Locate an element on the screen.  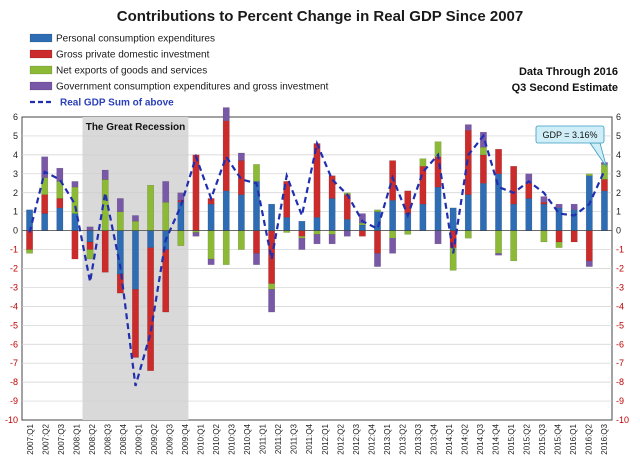
y-tick-left: 5 is located at coordinates (15, 136).